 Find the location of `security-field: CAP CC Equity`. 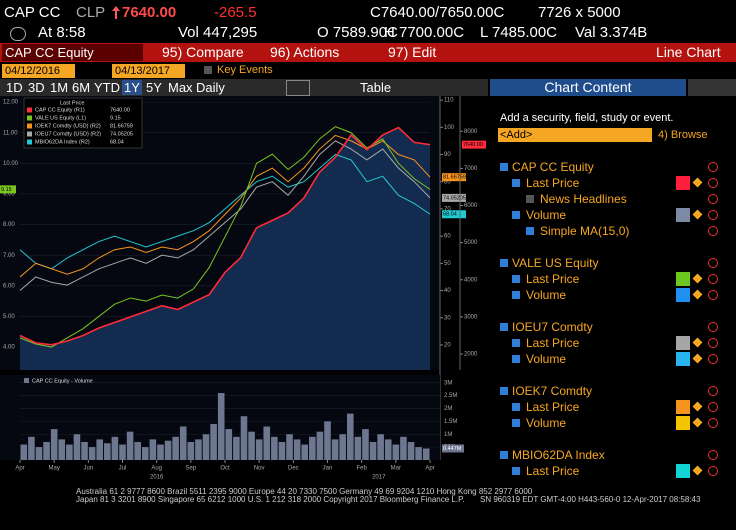

security-field: CAP CC Equity is located at coordinates (72, 52).